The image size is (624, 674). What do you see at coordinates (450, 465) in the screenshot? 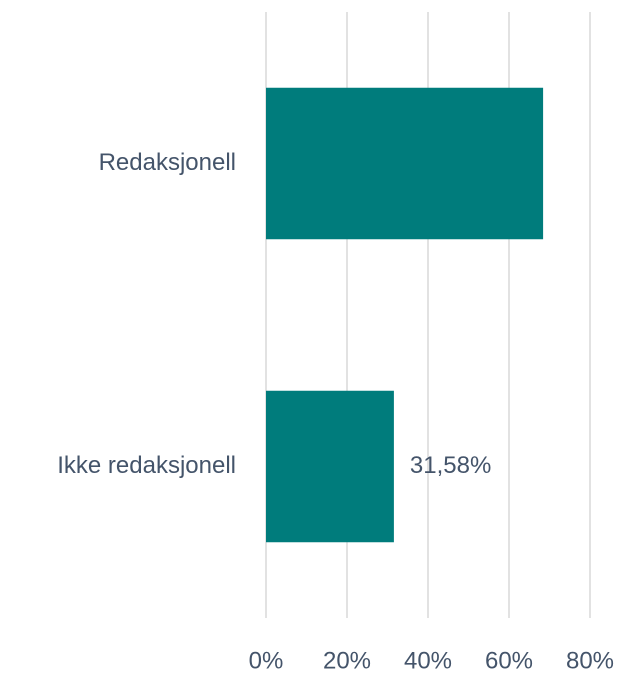
I see `value-label: 31,58%` at bounding box center [450, 465].